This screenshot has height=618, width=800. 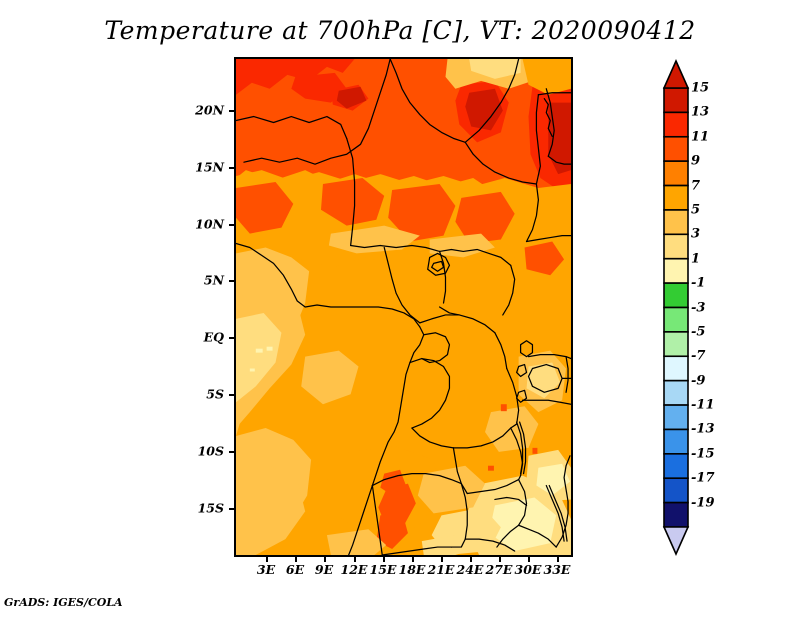 What do you see at coordinates (528, 569) in the screenshot?
I see `x-tick-label-30E: 30E` at bounding box center [528, 569].